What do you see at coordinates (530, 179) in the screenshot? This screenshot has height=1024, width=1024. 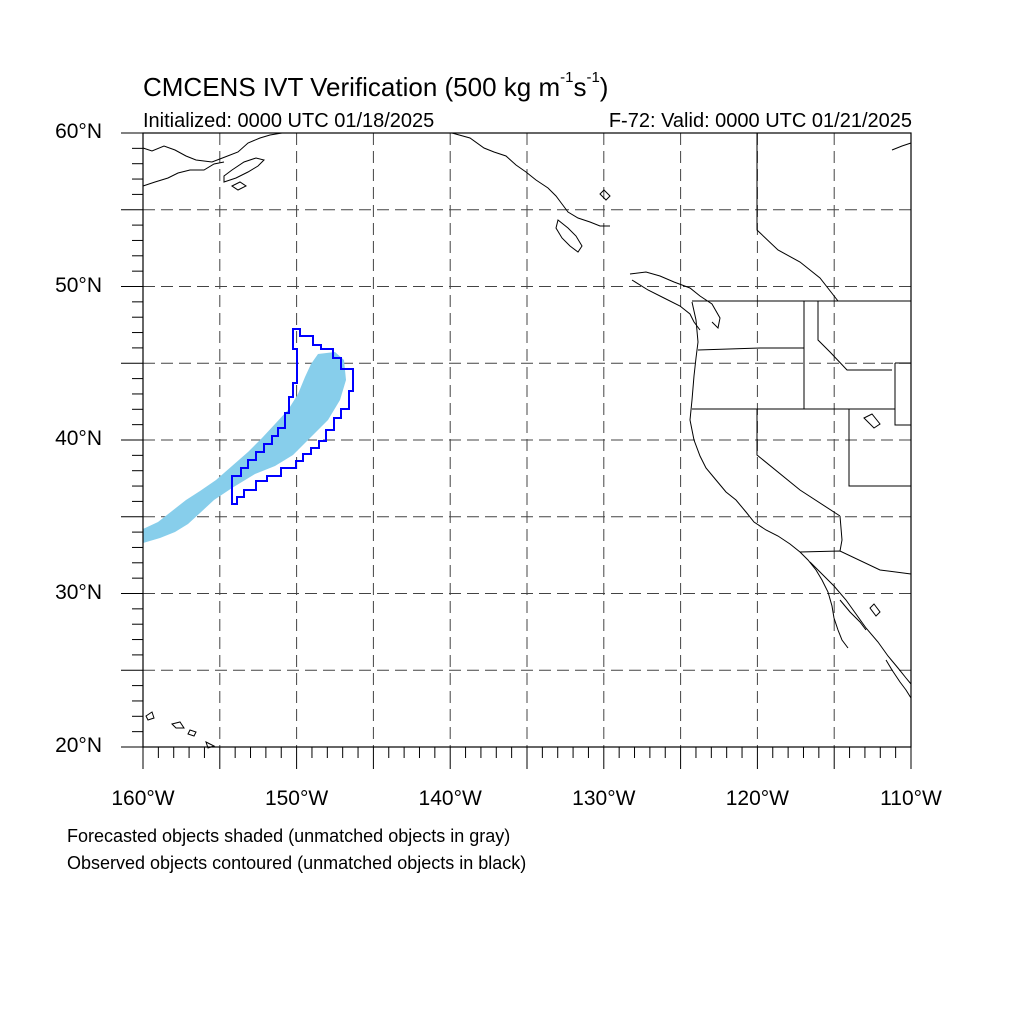 I see `bc-coast` at bounding box center [530, 179].